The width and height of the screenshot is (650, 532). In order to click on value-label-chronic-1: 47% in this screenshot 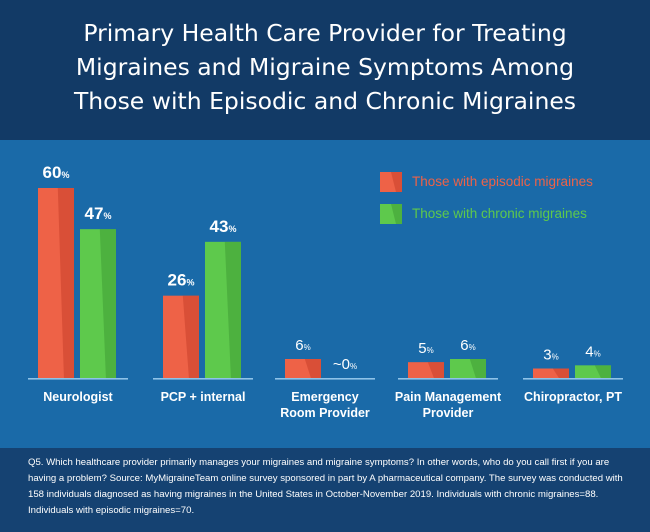, I will do `click(98, 213)`.